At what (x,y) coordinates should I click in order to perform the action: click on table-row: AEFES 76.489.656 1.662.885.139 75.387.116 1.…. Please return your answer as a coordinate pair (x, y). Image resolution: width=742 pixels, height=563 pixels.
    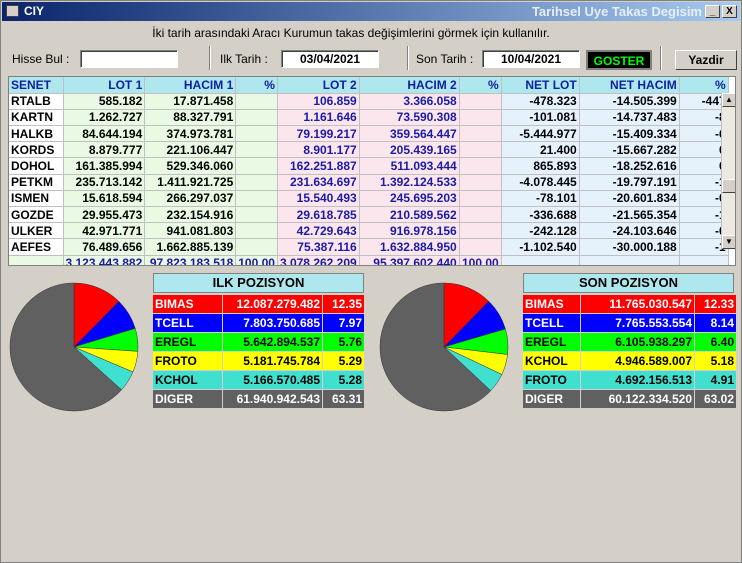
    Looking at the image, I should click on (369, 247).